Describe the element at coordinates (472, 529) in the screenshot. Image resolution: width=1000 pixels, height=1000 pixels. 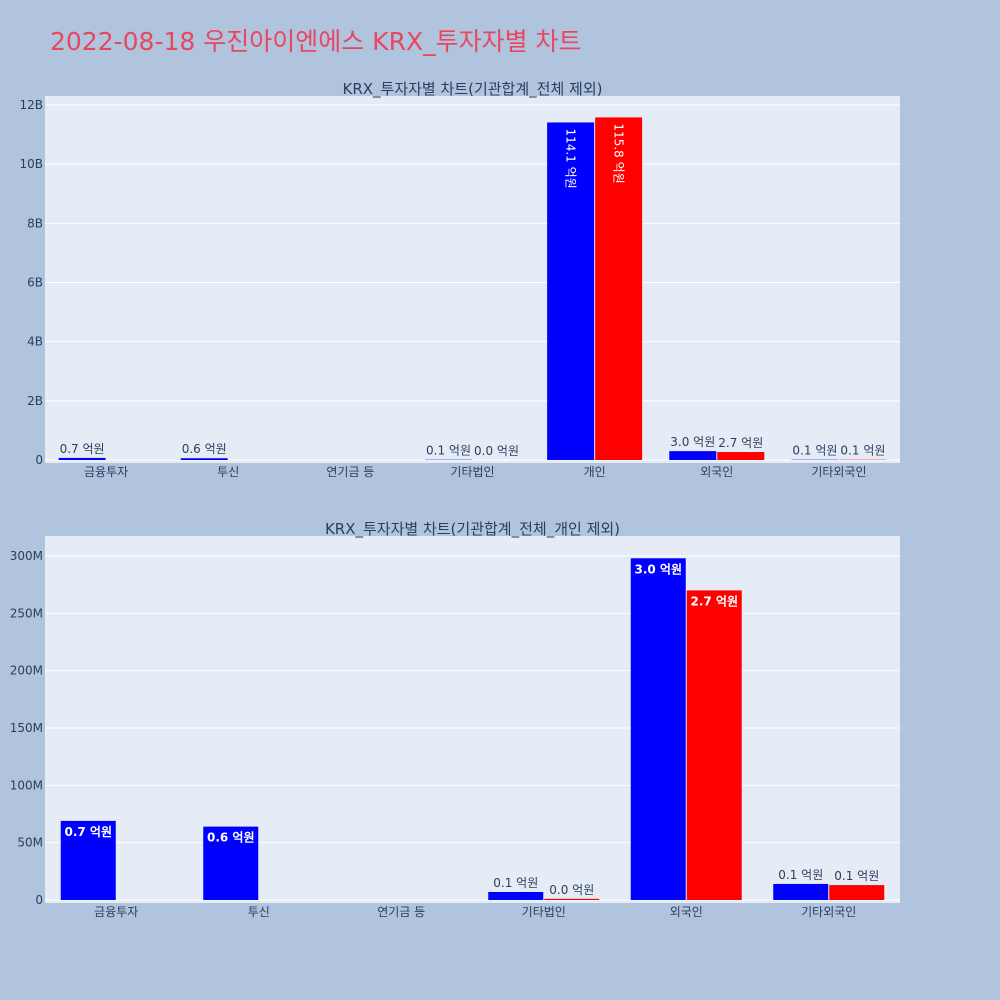
I see `chart-title: KRX_투자자별 차트(기관합계_전체_개인 제외)` at that location.